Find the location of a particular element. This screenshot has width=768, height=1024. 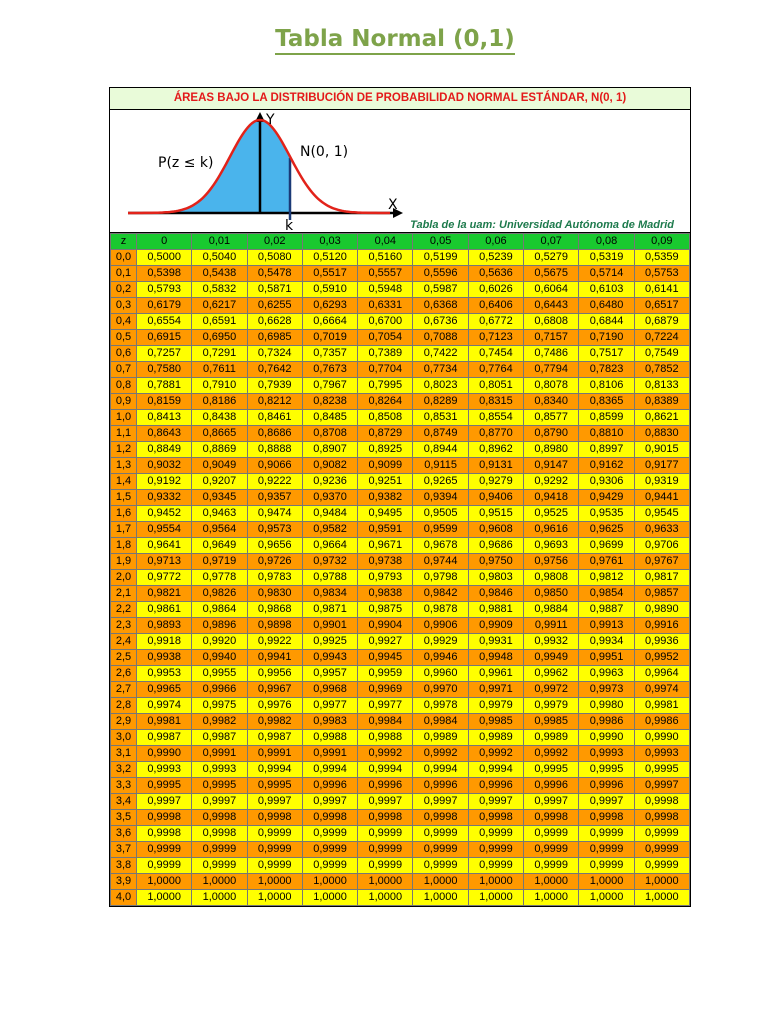

probability-cell: 0,9997 is located at coordinates (164, 801).